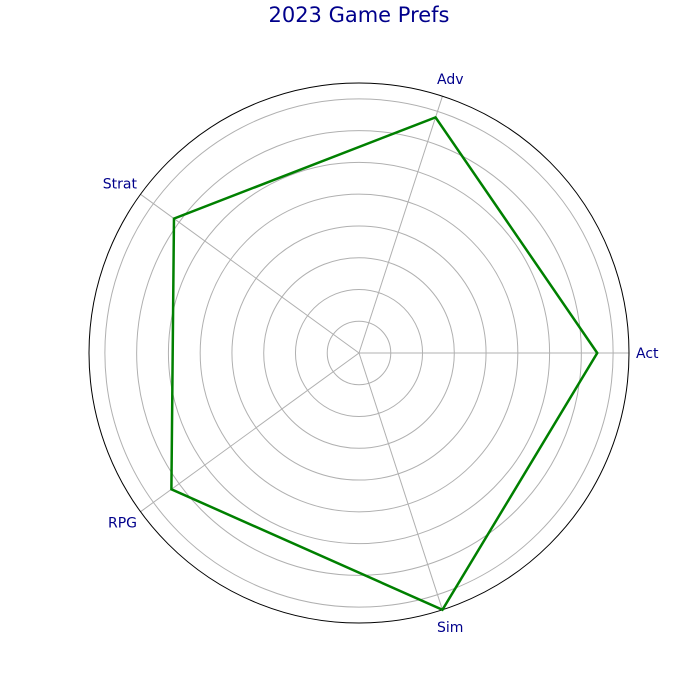 The image size is (700, 700). Describe the element at coordinates (400, 225) in the screenshot. I see `spoke-adv` at that location.